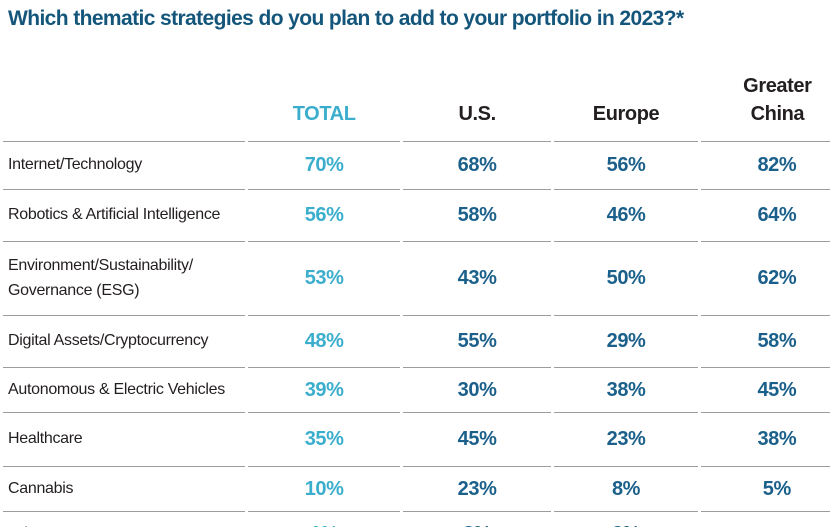  What do you see at coordinates (765, 440) in the screenshot?
I see `value-cell-china: 38%` at bounding box center [765, 440].